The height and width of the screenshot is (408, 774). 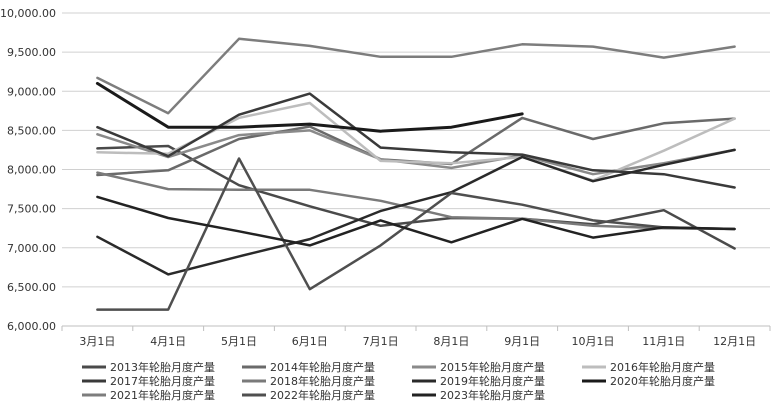 I want to click on legend-item-5: 2017年轮胎月度产量, so click(x=148, y=381).